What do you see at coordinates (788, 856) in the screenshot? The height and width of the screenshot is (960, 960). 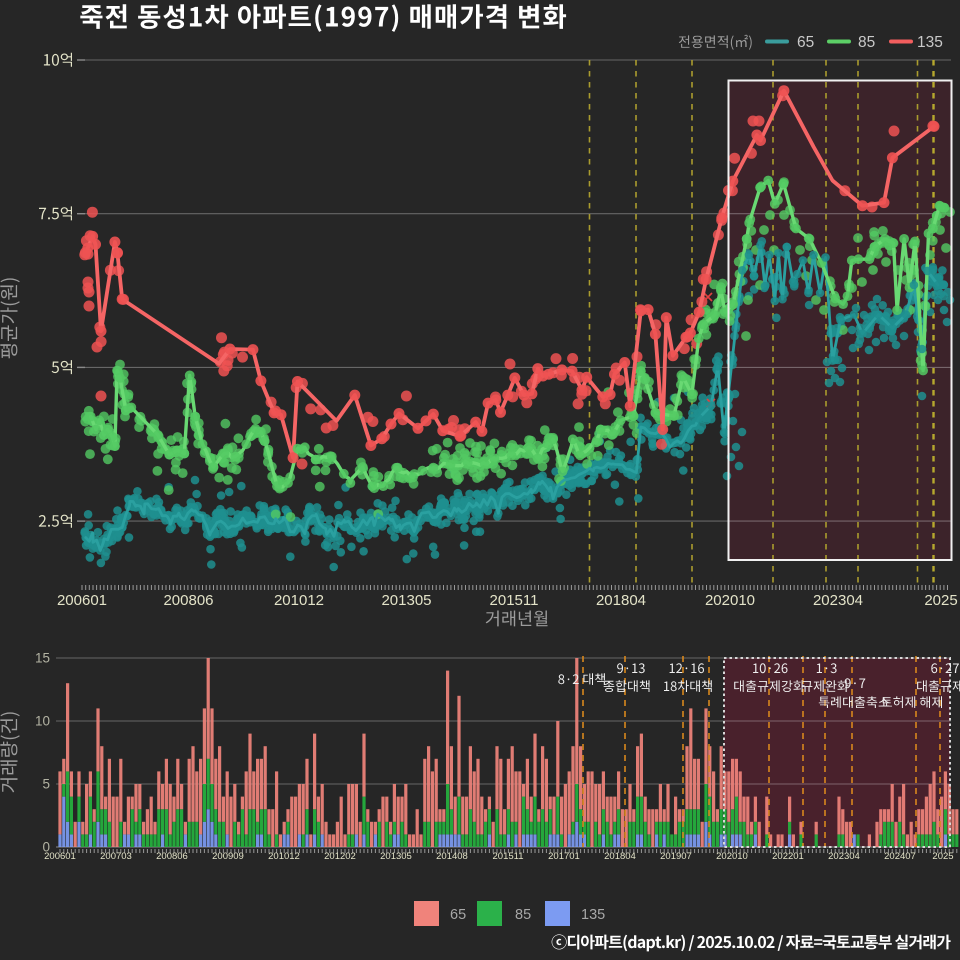 I see `svg-text: 202201` at bounding box center [788, 856].